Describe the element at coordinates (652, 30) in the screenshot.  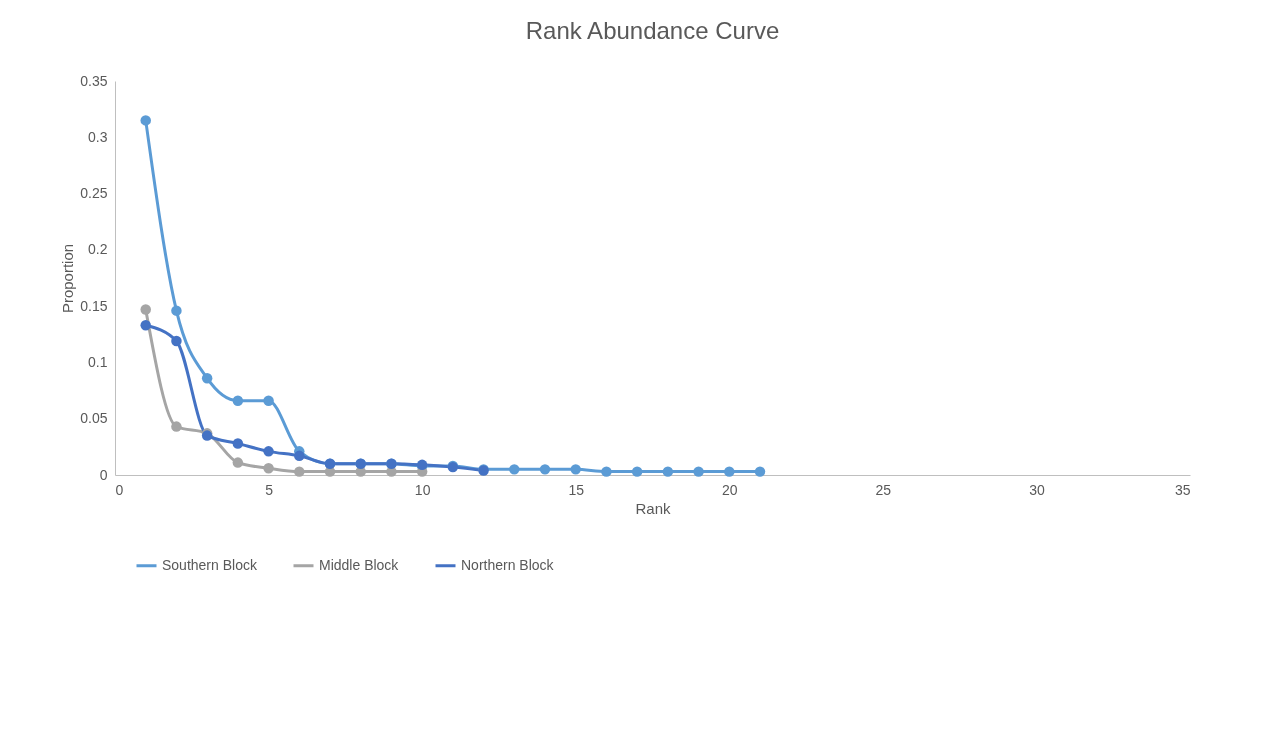
I see `chart-title: Rank Abundance Curve` at that location.